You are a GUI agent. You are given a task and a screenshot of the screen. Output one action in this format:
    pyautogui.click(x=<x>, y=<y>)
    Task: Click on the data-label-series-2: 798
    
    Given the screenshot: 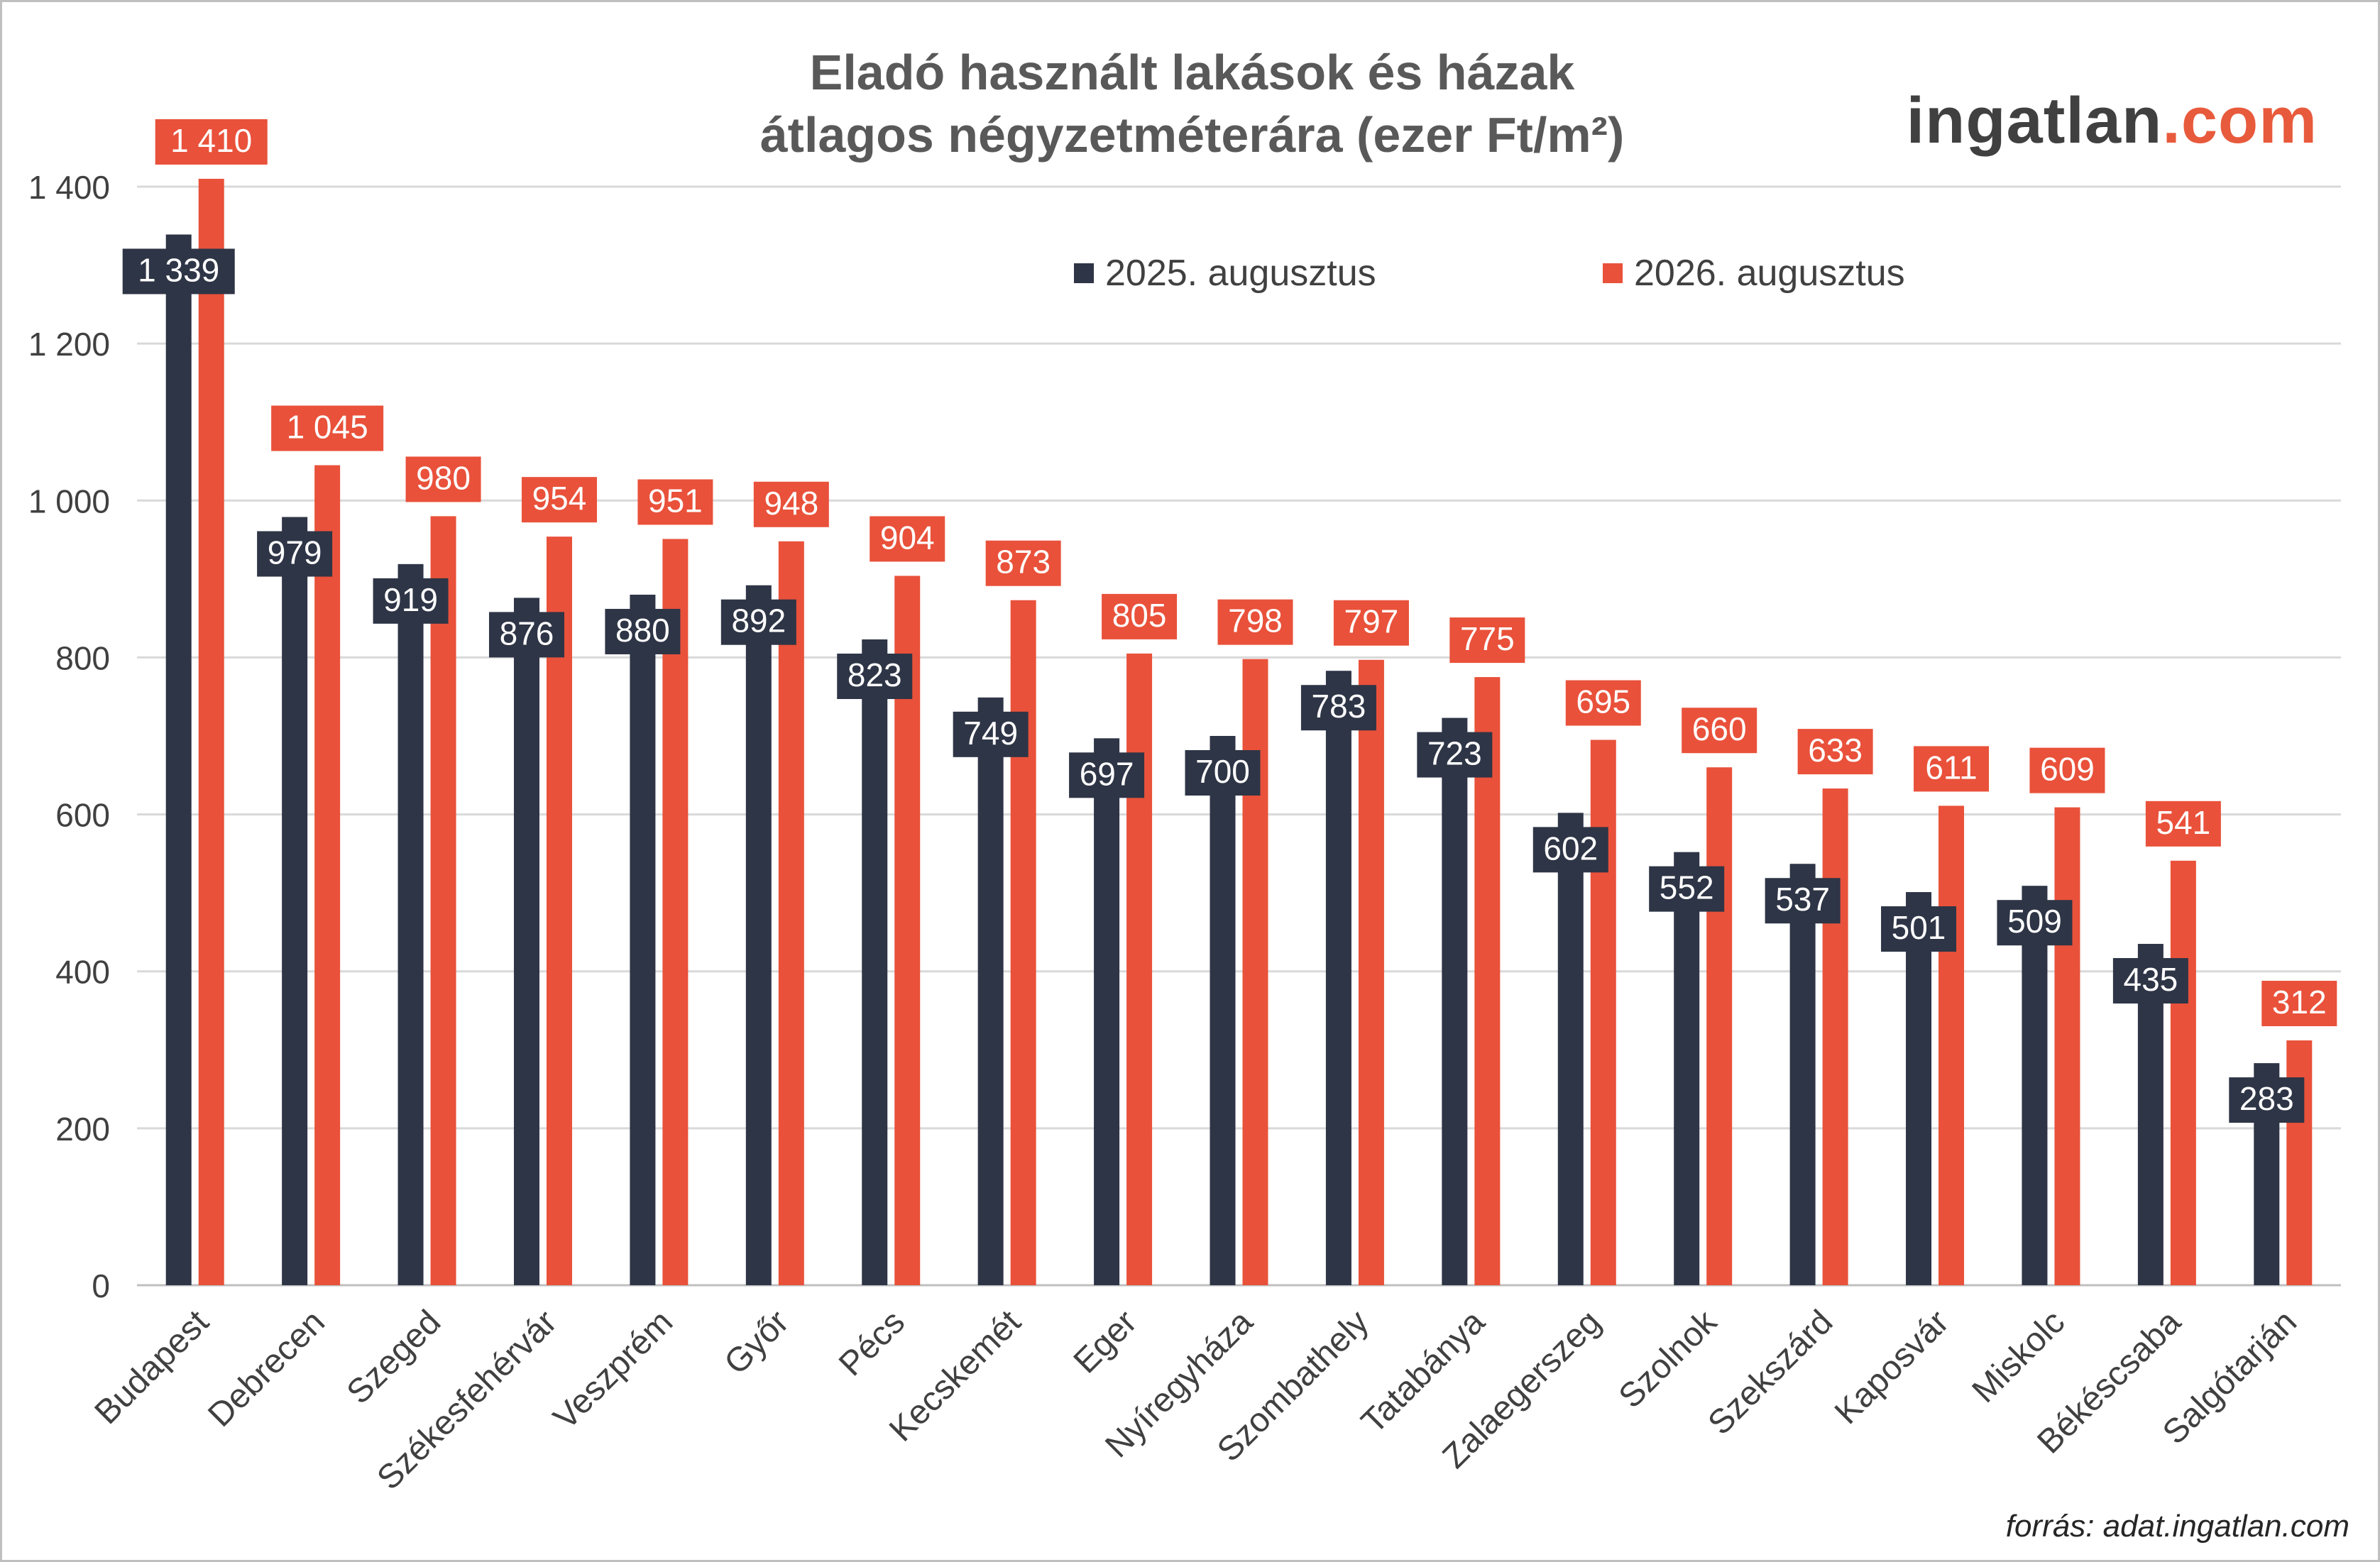 What is the action you would take?
    pyautogui.click(x=1255, y=621)
    